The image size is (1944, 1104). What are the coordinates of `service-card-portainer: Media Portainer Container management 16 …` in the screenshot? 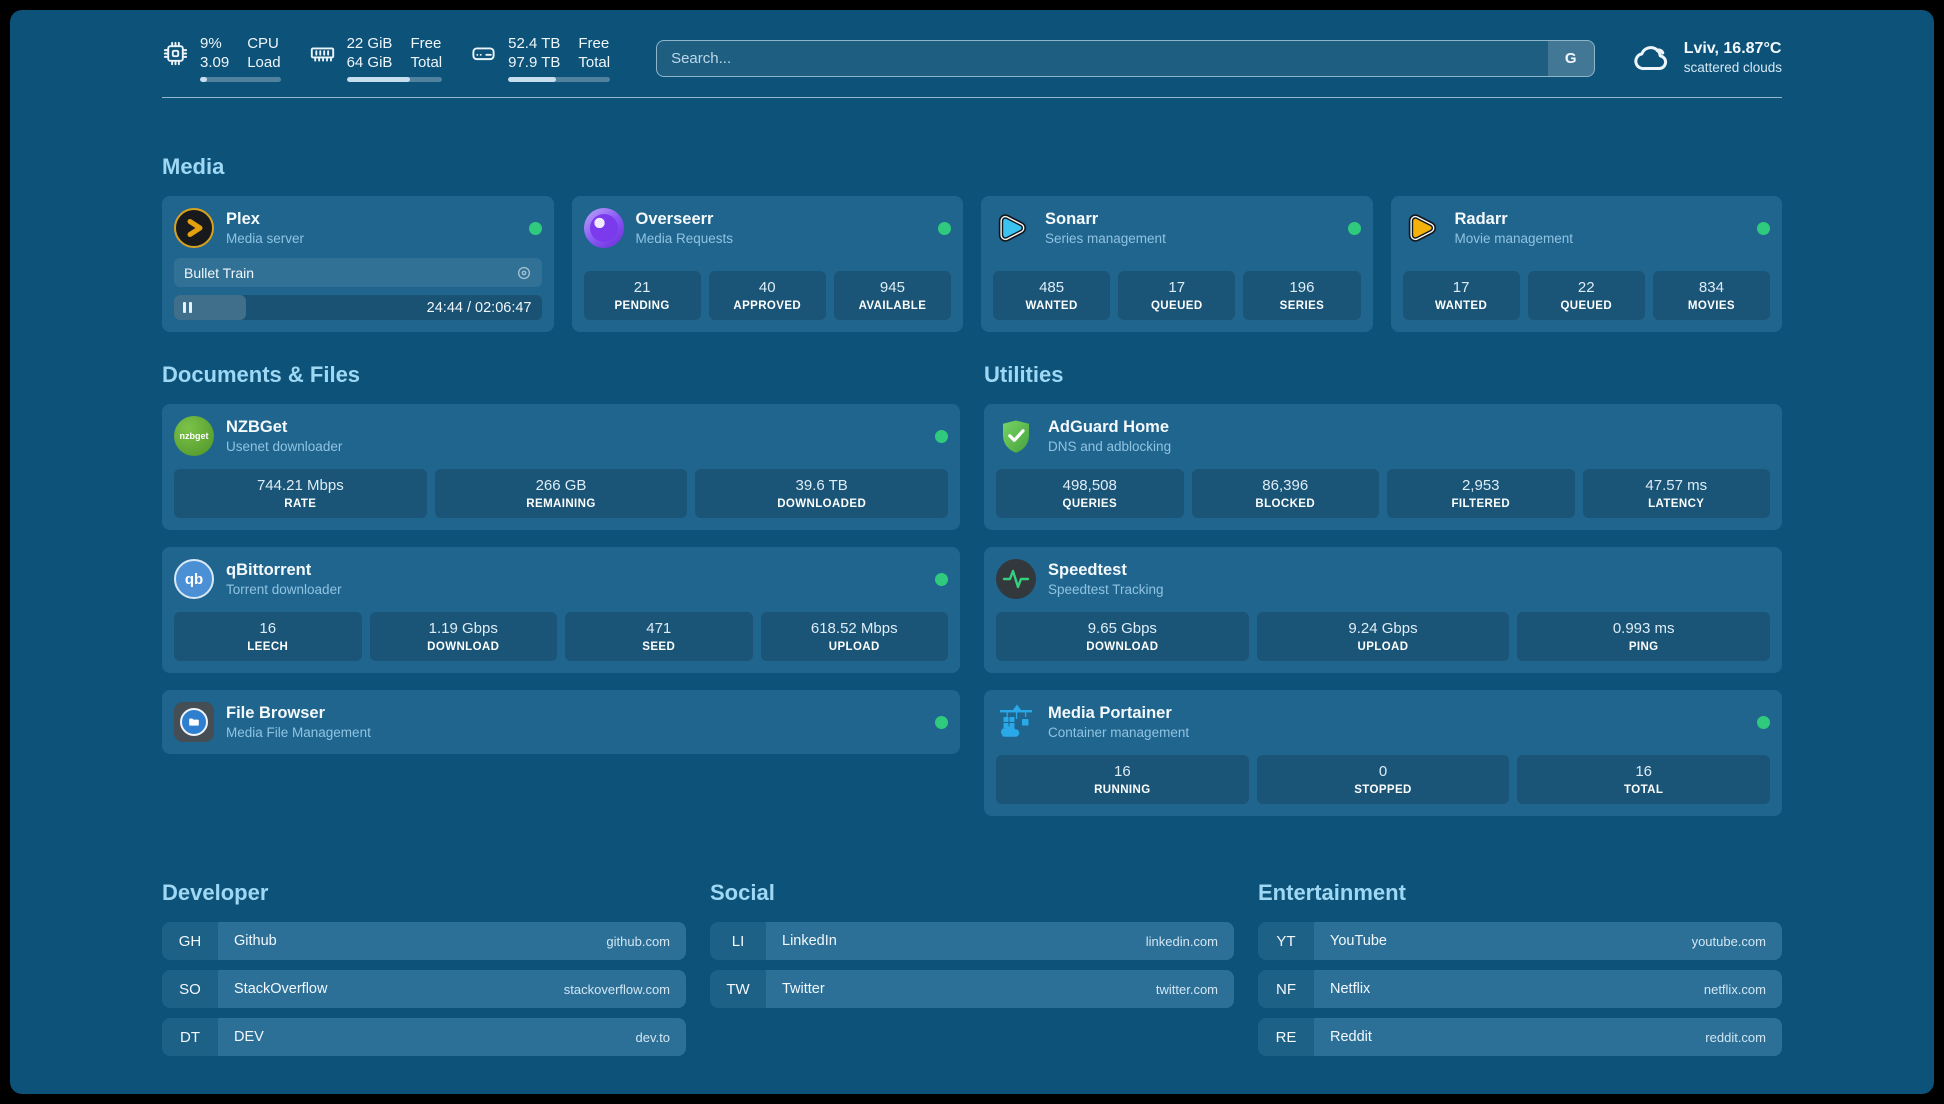 It's located at (1383, 753).